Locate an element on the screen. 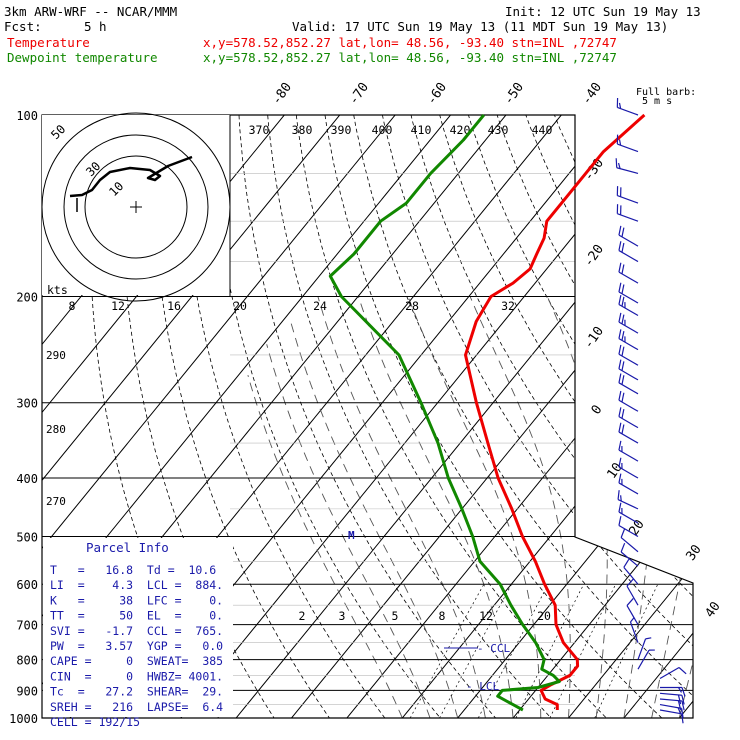 Image resolution: width=740 pixels, height=740 pixels. parcel-line: CELL = 192/15 is located at coordinates (95, 722).